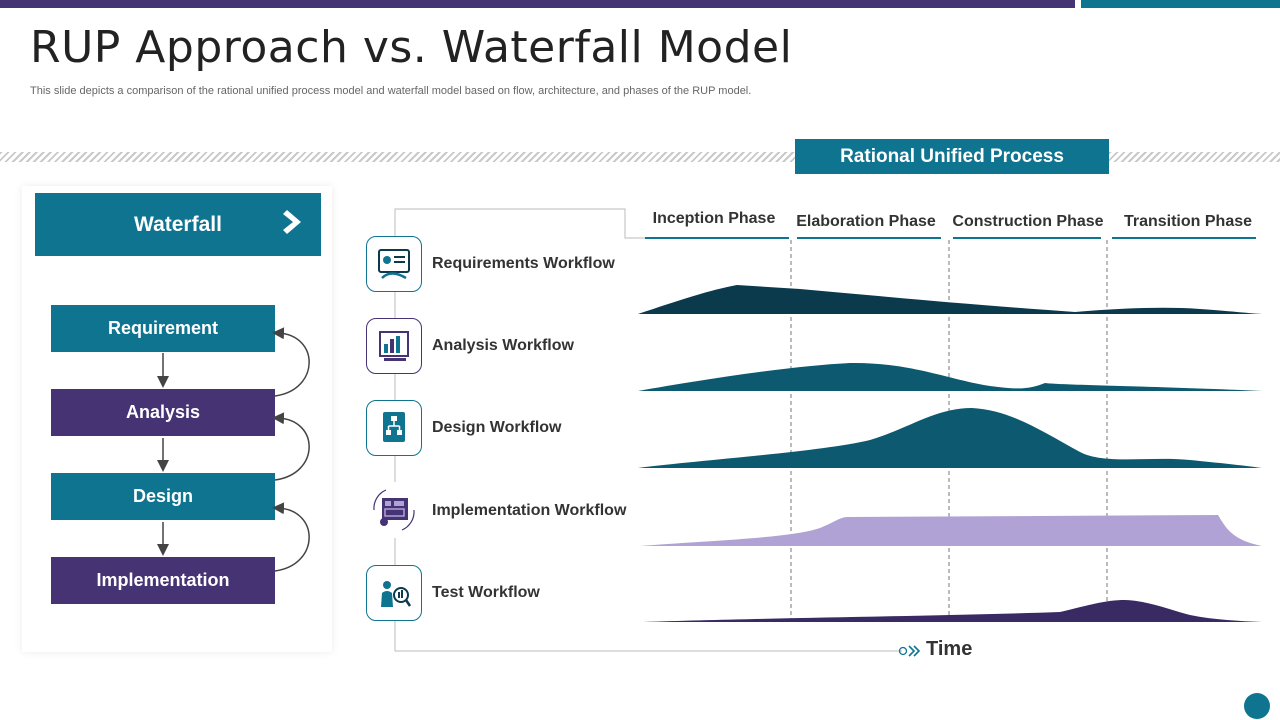 The height and width of the screenshot is (720, 1280). I want to click on hatch-divider-left, so click(397, 157).